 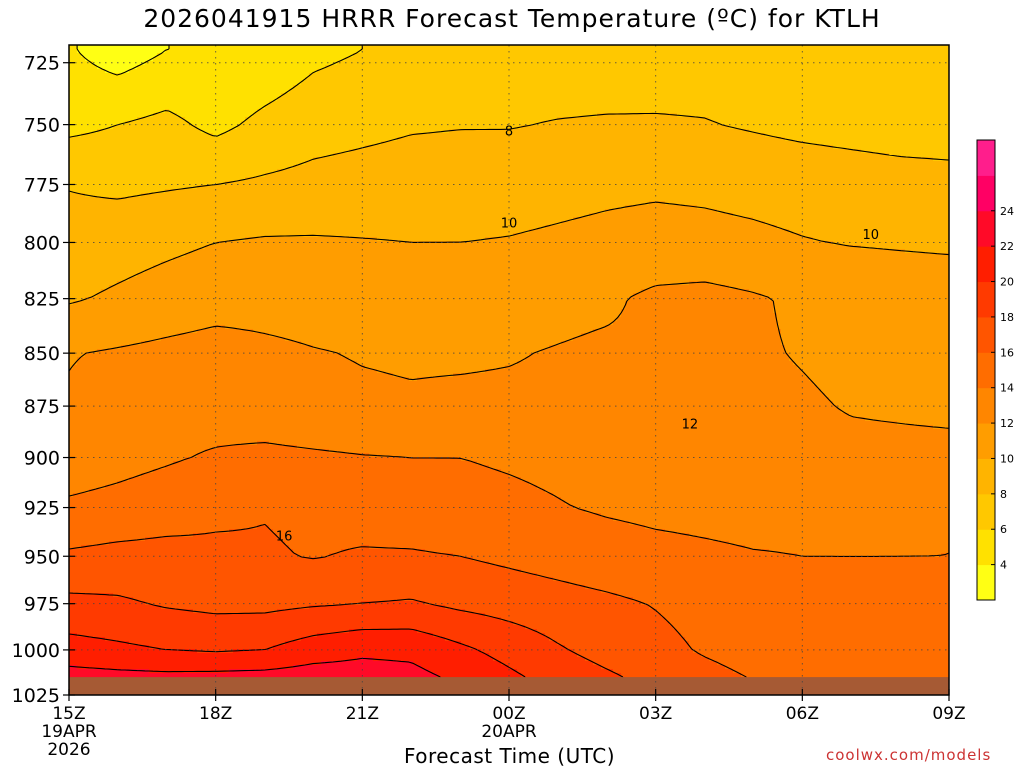 What do you see at coordinates (42, 300) in the screenshot?
I see `y-tick-label: 825` at bounding box center [42, 300].